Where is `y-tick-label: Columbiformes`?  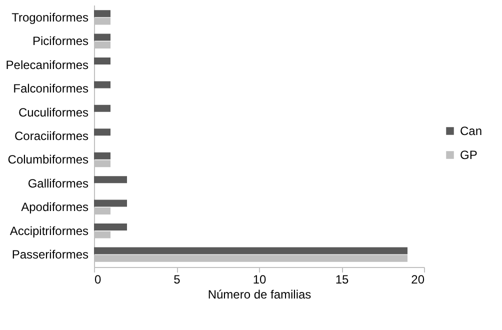 y-tick-label: Columbiformes is located at coordinates (48, 159).